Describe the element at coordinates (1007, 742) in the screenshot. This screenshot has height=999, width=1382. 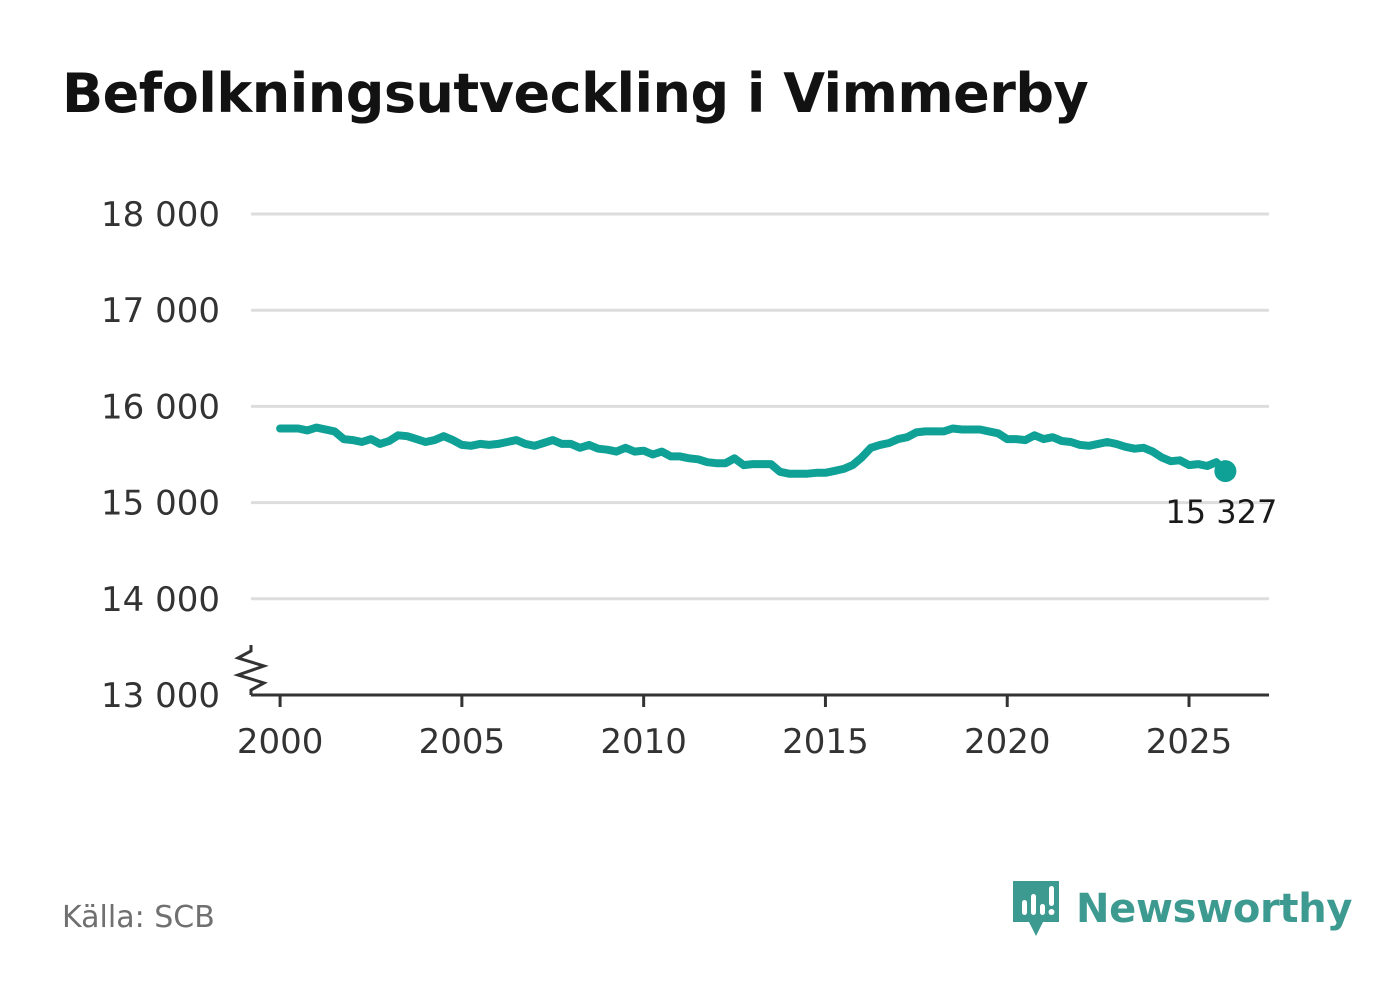
I see `x-tick-label: 2020` at that location.